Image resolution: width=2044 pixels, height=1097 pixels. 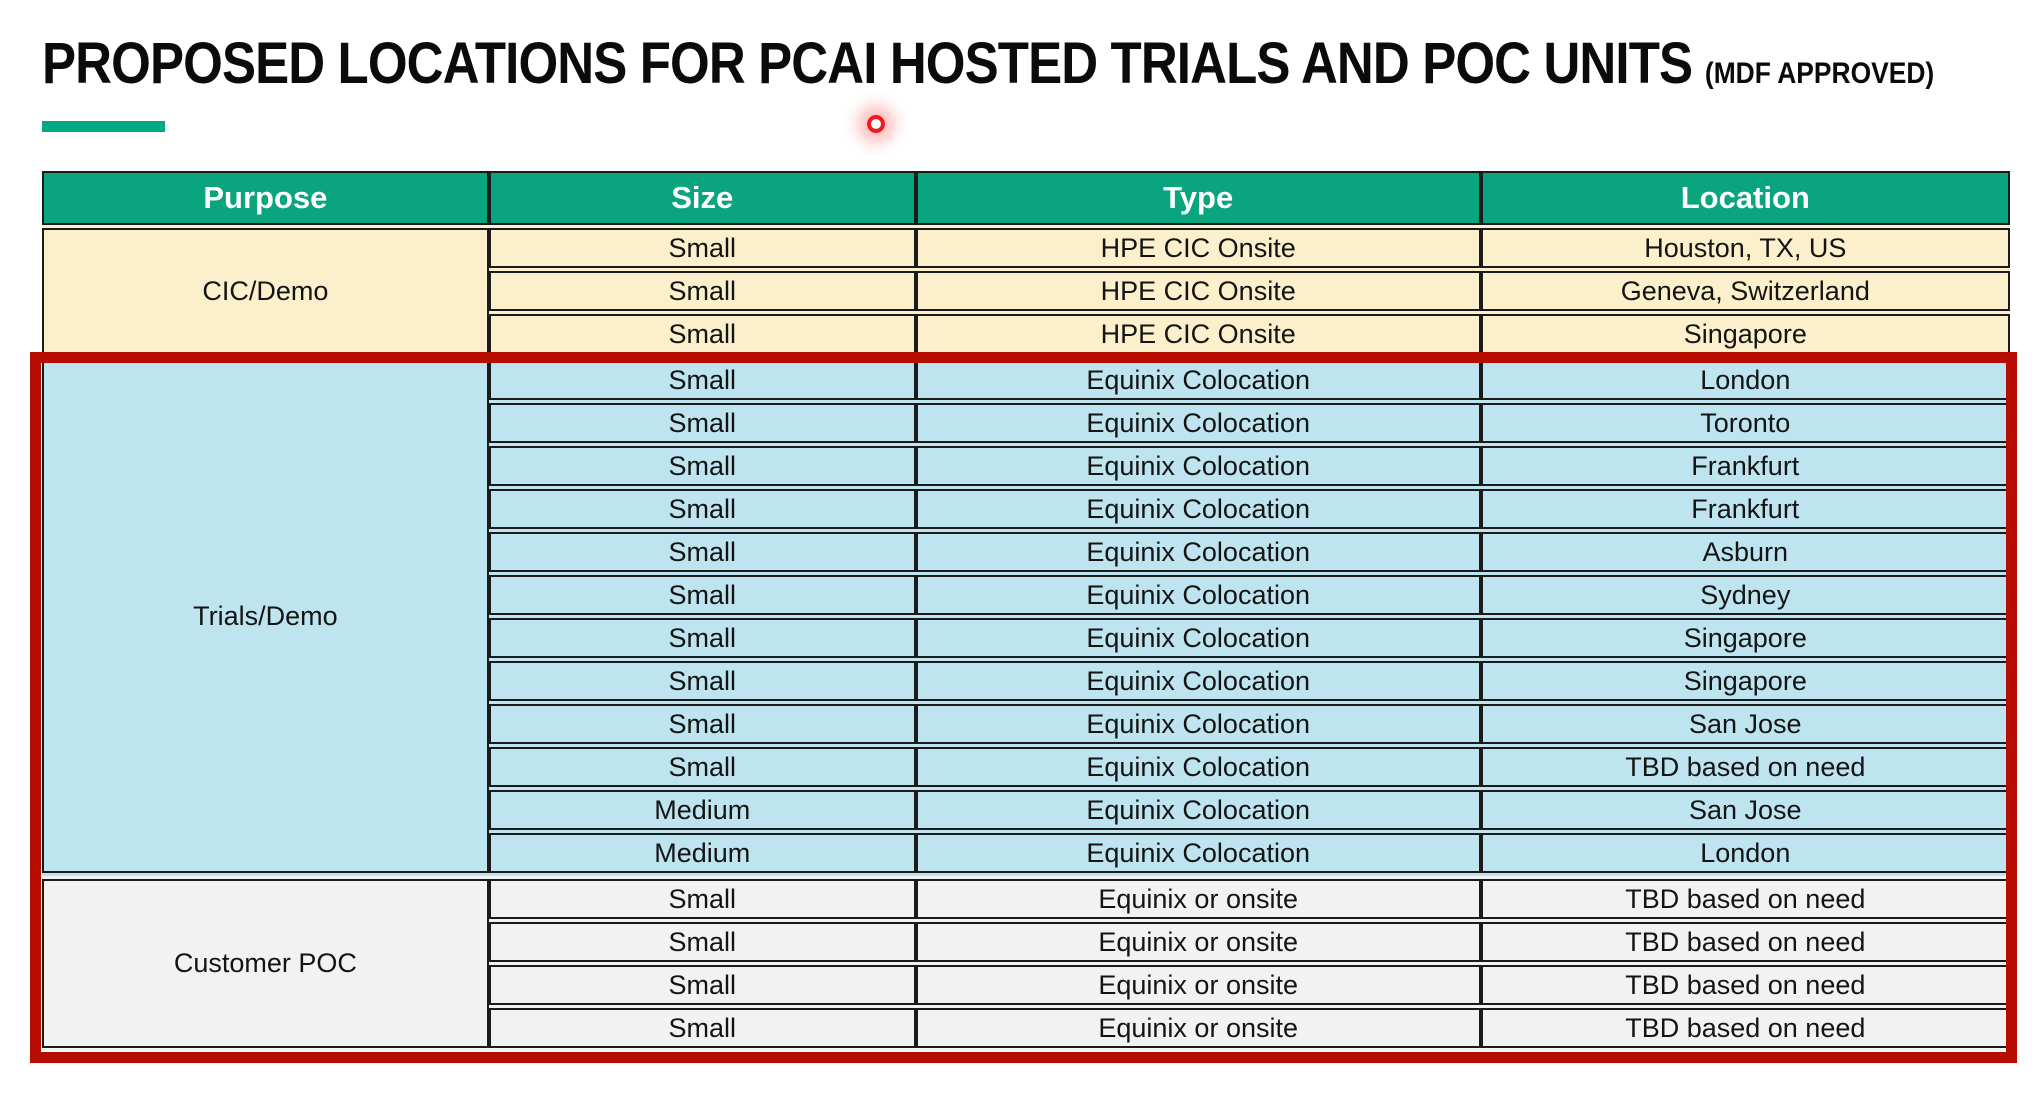 I want to click on location-cell: Toronto, so click(x=1745, y=423).